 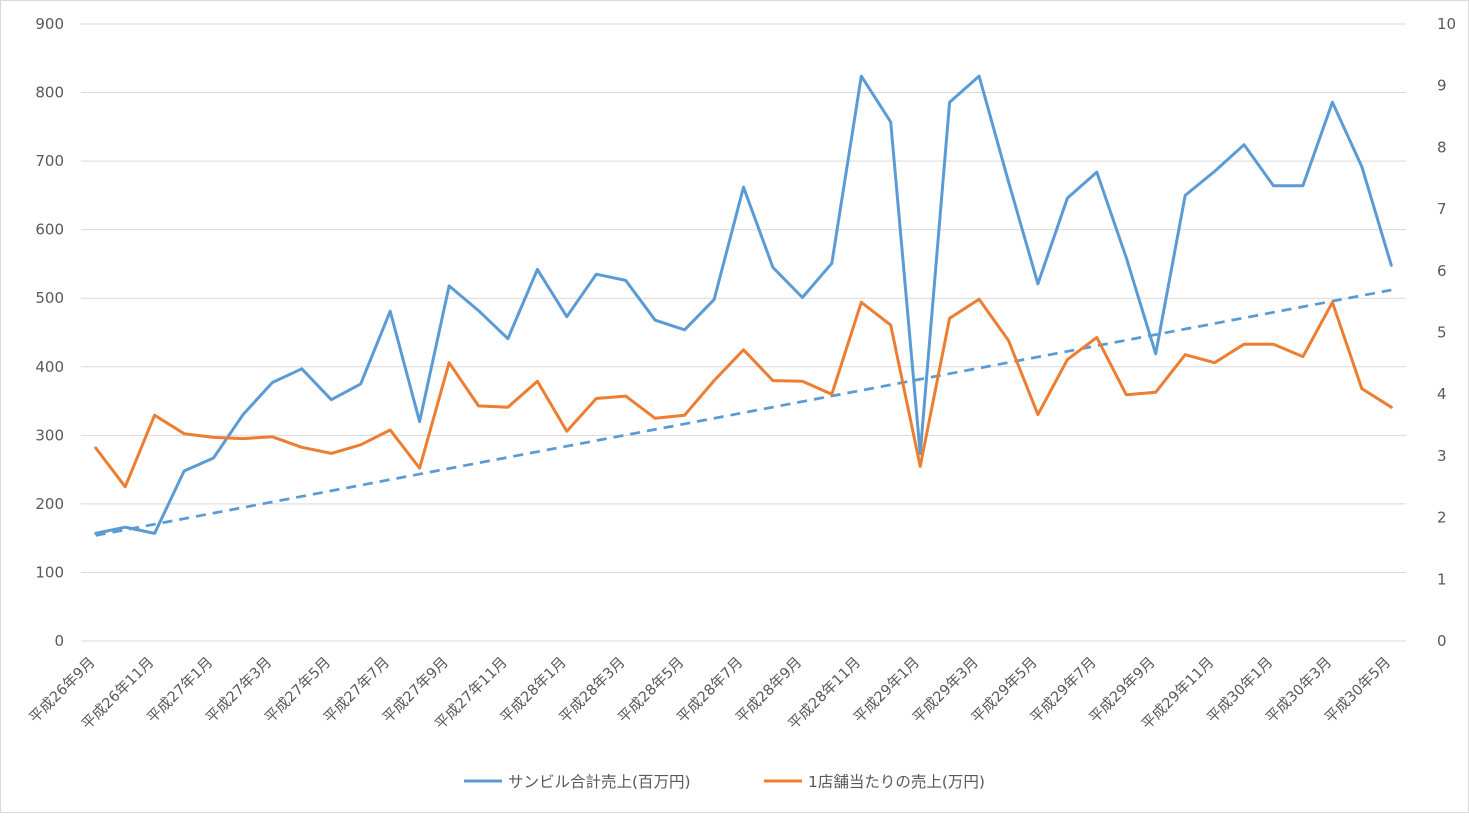 What do you see at coordinates (49, 435) in the screenshot?
I see `y-left-tick-label: 300` at bounding box center [49, 435].